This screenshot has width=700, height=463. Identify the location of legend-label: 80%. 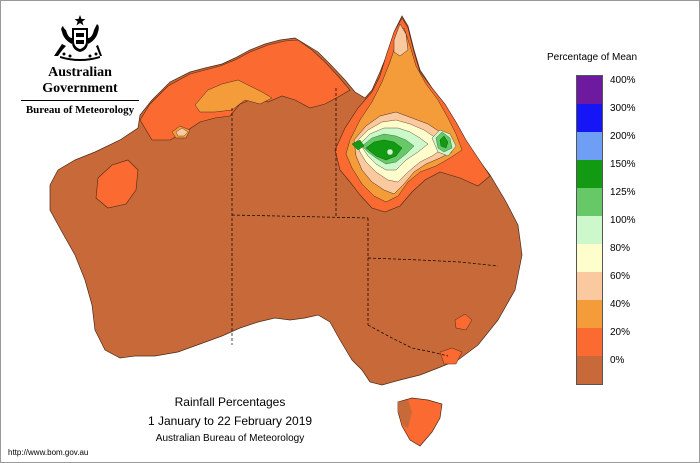
(620, 248).